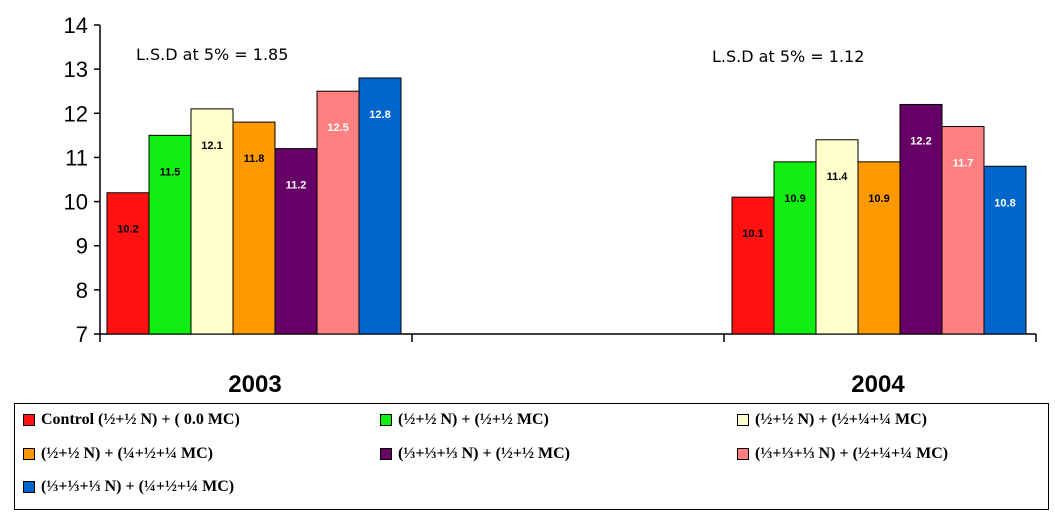  I want to click on legend-item-series-6: (⅓+⅓+⅓ N) + (½+¼+¼ MC), so click(842, 454).